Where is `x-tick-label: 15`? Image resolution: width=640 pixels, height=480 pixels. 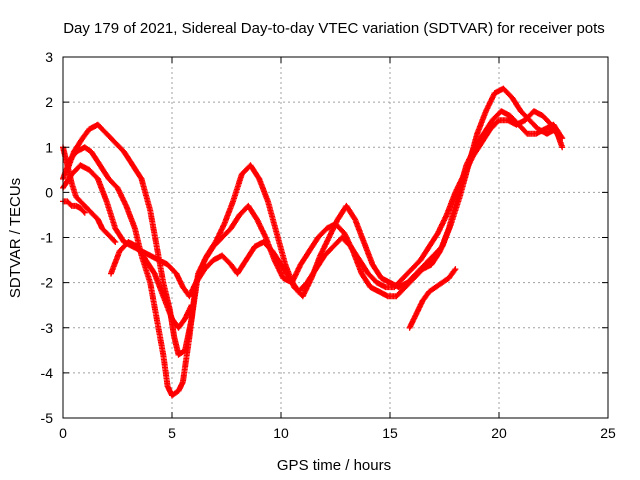
x-tick-label: 15 is located at coordinates (390, 433).